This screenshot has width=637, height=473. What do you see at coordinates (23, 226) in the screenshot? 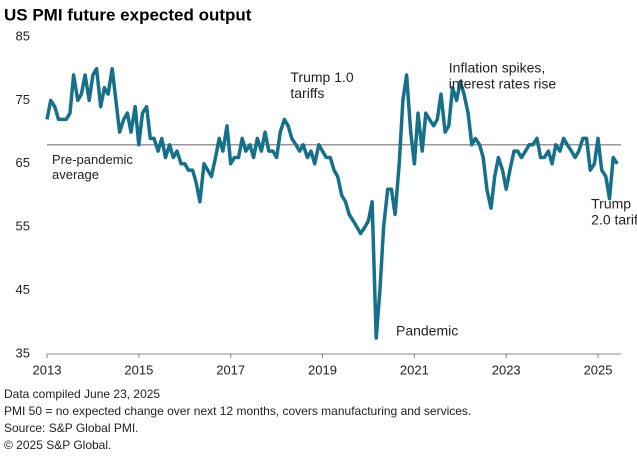
I see `y-tick-label: 55` at bounding box center [23, 226].